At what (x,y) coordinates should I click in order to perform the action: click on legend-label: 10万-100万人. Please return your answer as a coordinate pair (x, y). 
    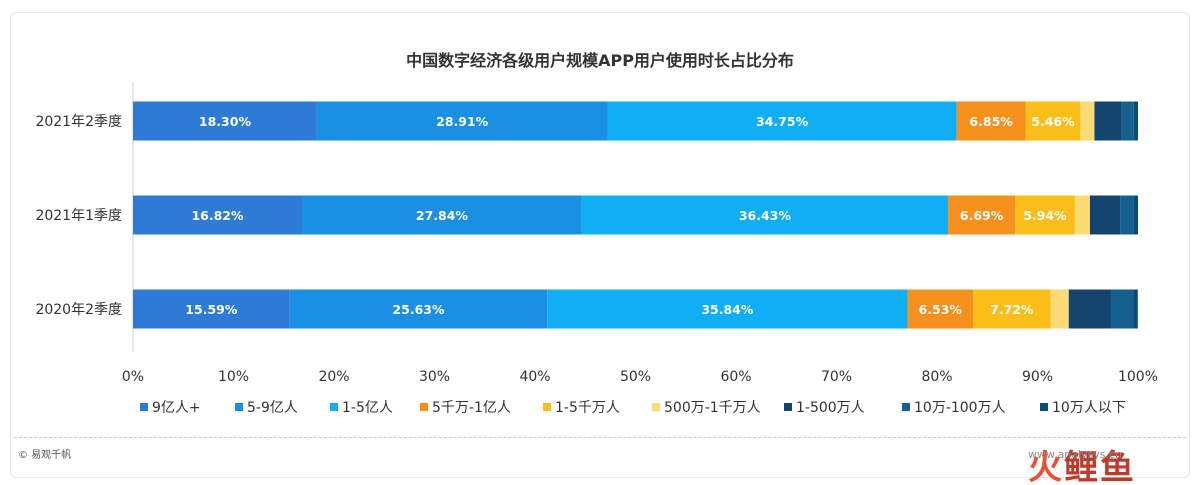
    Looking at the image, I should click on (960, 408).